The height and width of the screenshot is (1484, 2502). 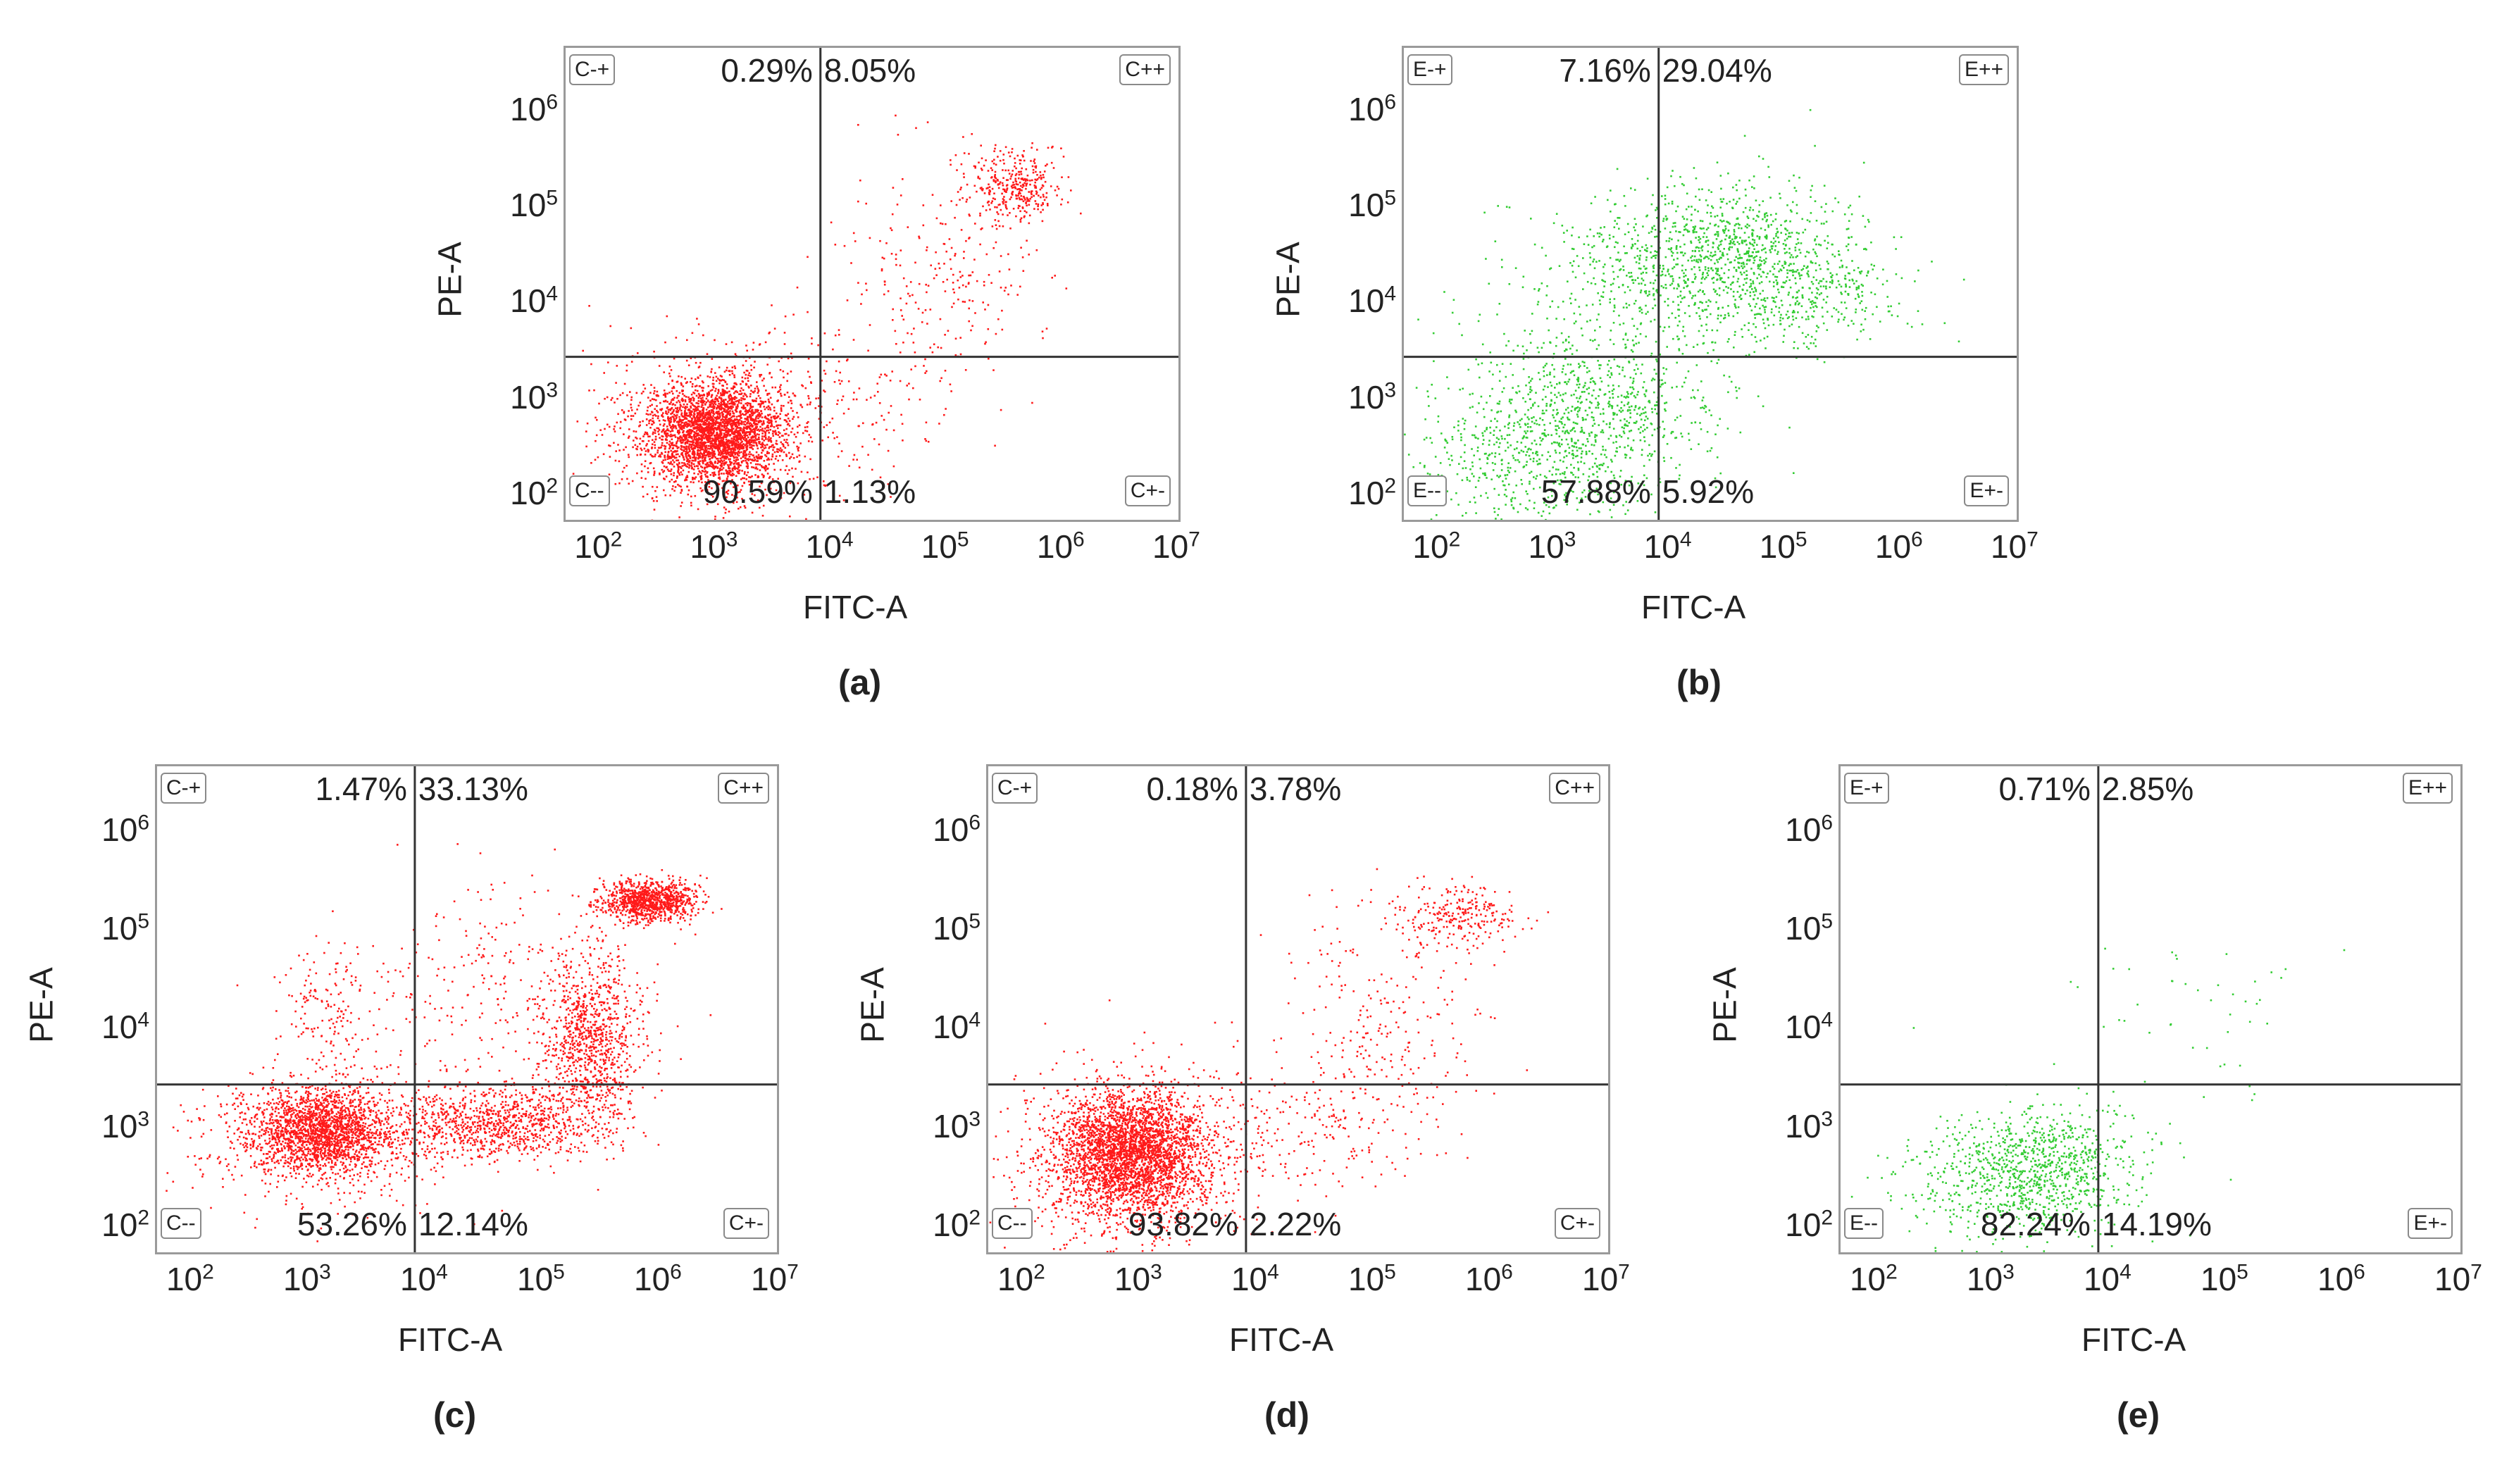 What do you see at coordinates (589, 490) in the screenshot?
I see `quadrant-gate-label-ll: C--` at bounding box center [589, 490].